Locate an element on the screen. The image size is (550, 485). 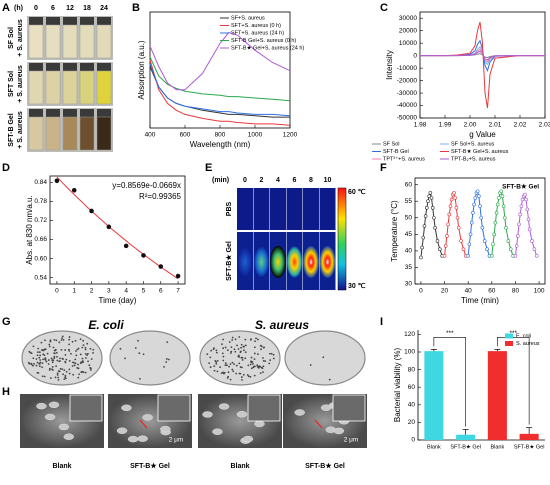
legend-label: SFT-B★ Gel+S. aureus is located at coordinates (480, 151).